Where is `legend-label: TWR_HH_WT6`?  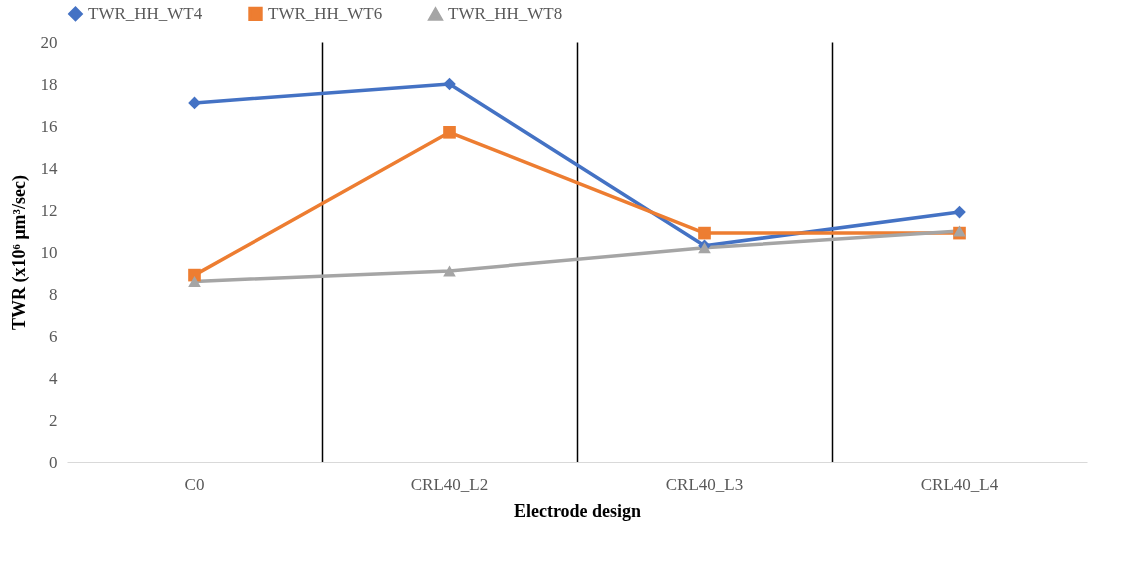 legend-label: TWR_HH_WT6 is located at coordinates (325, 13).